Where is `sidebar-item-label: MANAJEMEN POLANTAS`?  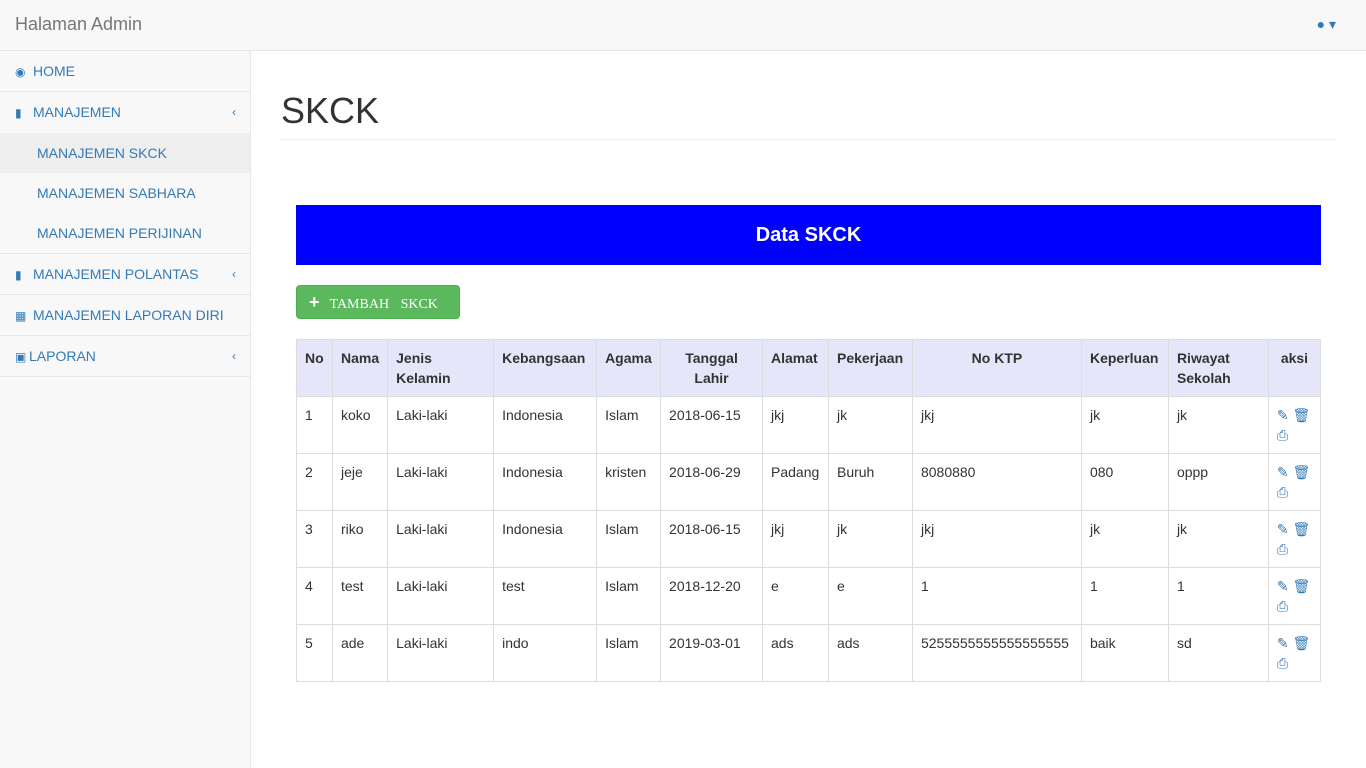 sidebar-item-label: MANAJEMEN POLANTAS is located at coordinates (116, 274).